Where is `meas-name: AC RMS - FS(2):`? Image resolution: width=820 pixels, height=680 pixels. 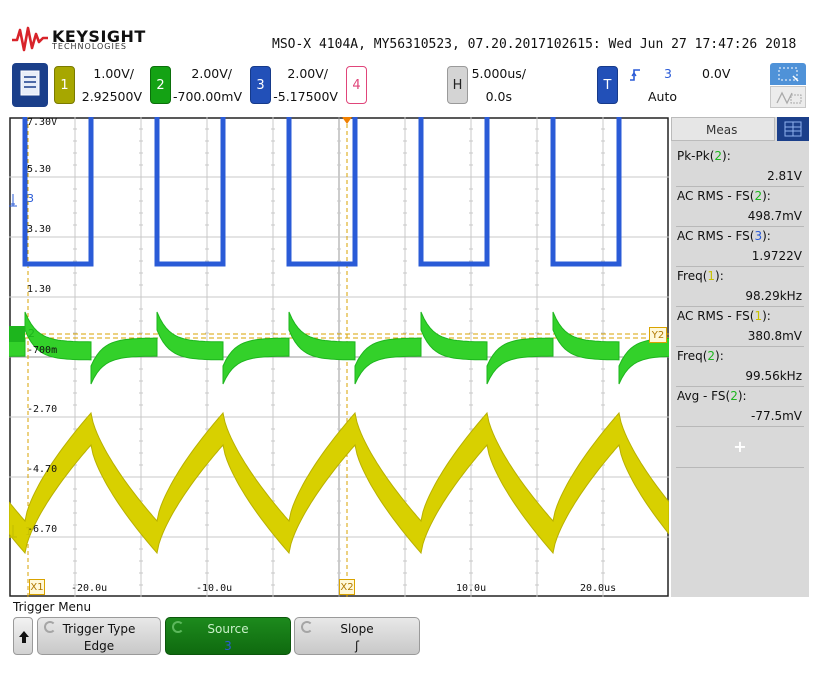
meas-name: AC RMS - FS(2): is located at coordinates (724, 196).